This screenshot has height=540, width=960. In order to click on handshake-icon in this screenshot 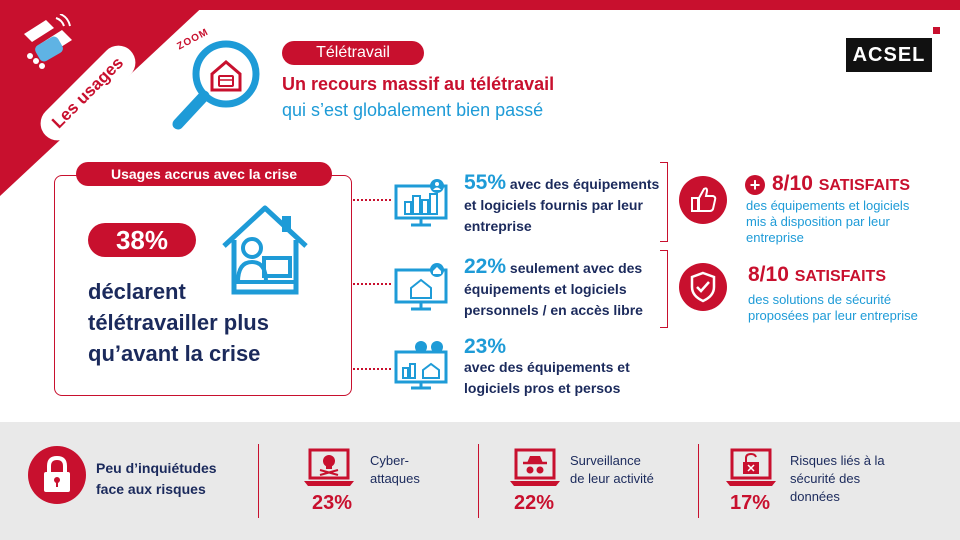, I will do `click(48, 41)`.